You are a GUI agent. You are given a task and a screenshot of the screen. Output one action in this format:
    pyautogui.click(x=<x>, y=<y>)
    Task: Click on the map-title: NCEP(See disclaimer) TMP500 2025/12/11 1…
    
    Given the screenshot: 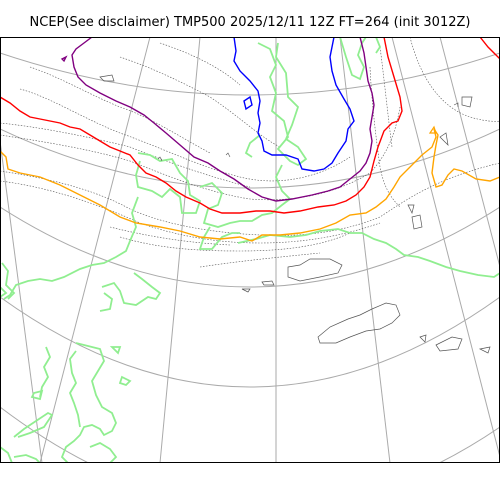 What is the action you would take?
    pyautogui.click(x=250, y=22)
    